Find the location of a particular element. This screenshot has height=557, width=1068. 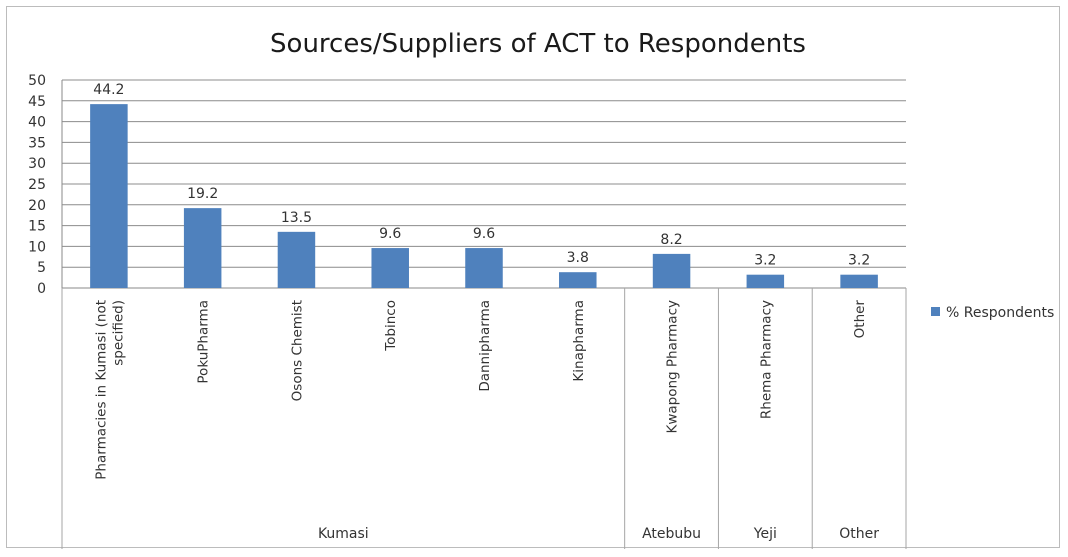

y-axis-ticks: 0 5 10 15 20 25 30 35 40 45 50 is located at coordinates (37, 185).